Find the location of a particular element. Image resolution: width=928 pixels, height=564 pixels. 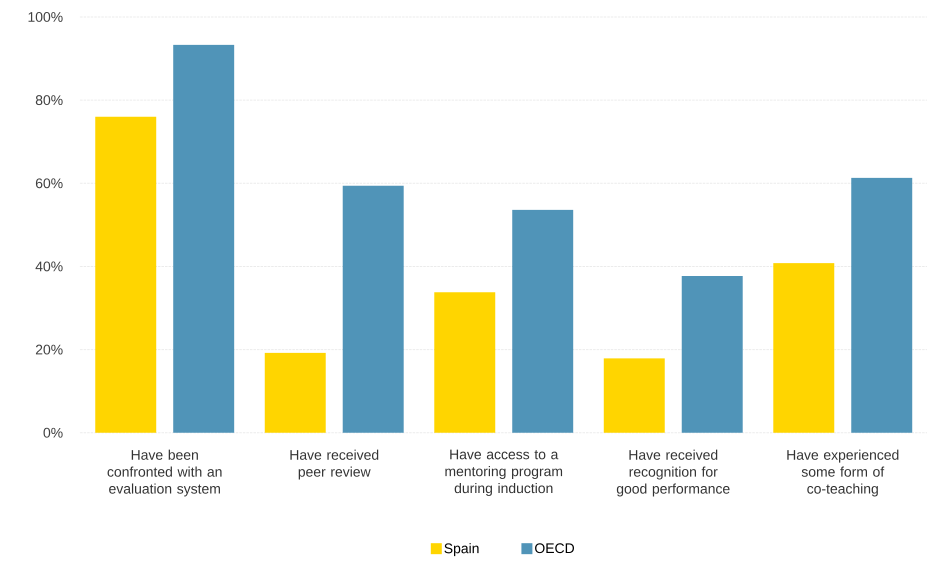

x-tick-label: Have been confronted with an evaluation system is located at coordinates (165, 473).